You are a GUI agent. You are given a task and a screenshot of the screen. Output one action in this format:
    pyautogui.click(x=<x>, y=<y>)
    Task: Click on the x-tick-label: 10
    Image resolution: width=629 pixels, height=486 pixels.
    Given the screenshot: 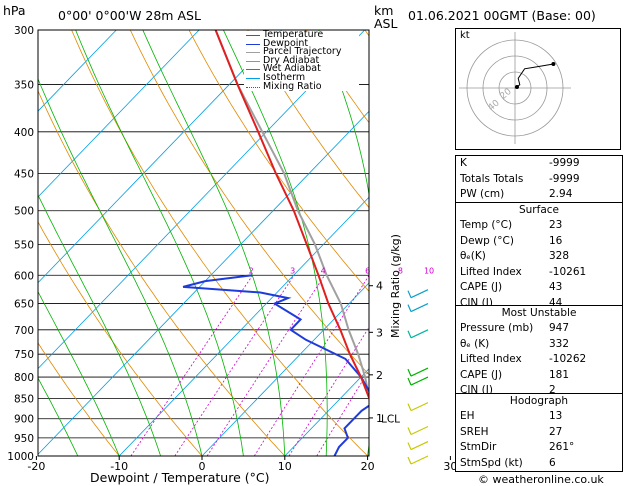 What is the action you would take?
    pyautogui.click(x=285, y=466)
    